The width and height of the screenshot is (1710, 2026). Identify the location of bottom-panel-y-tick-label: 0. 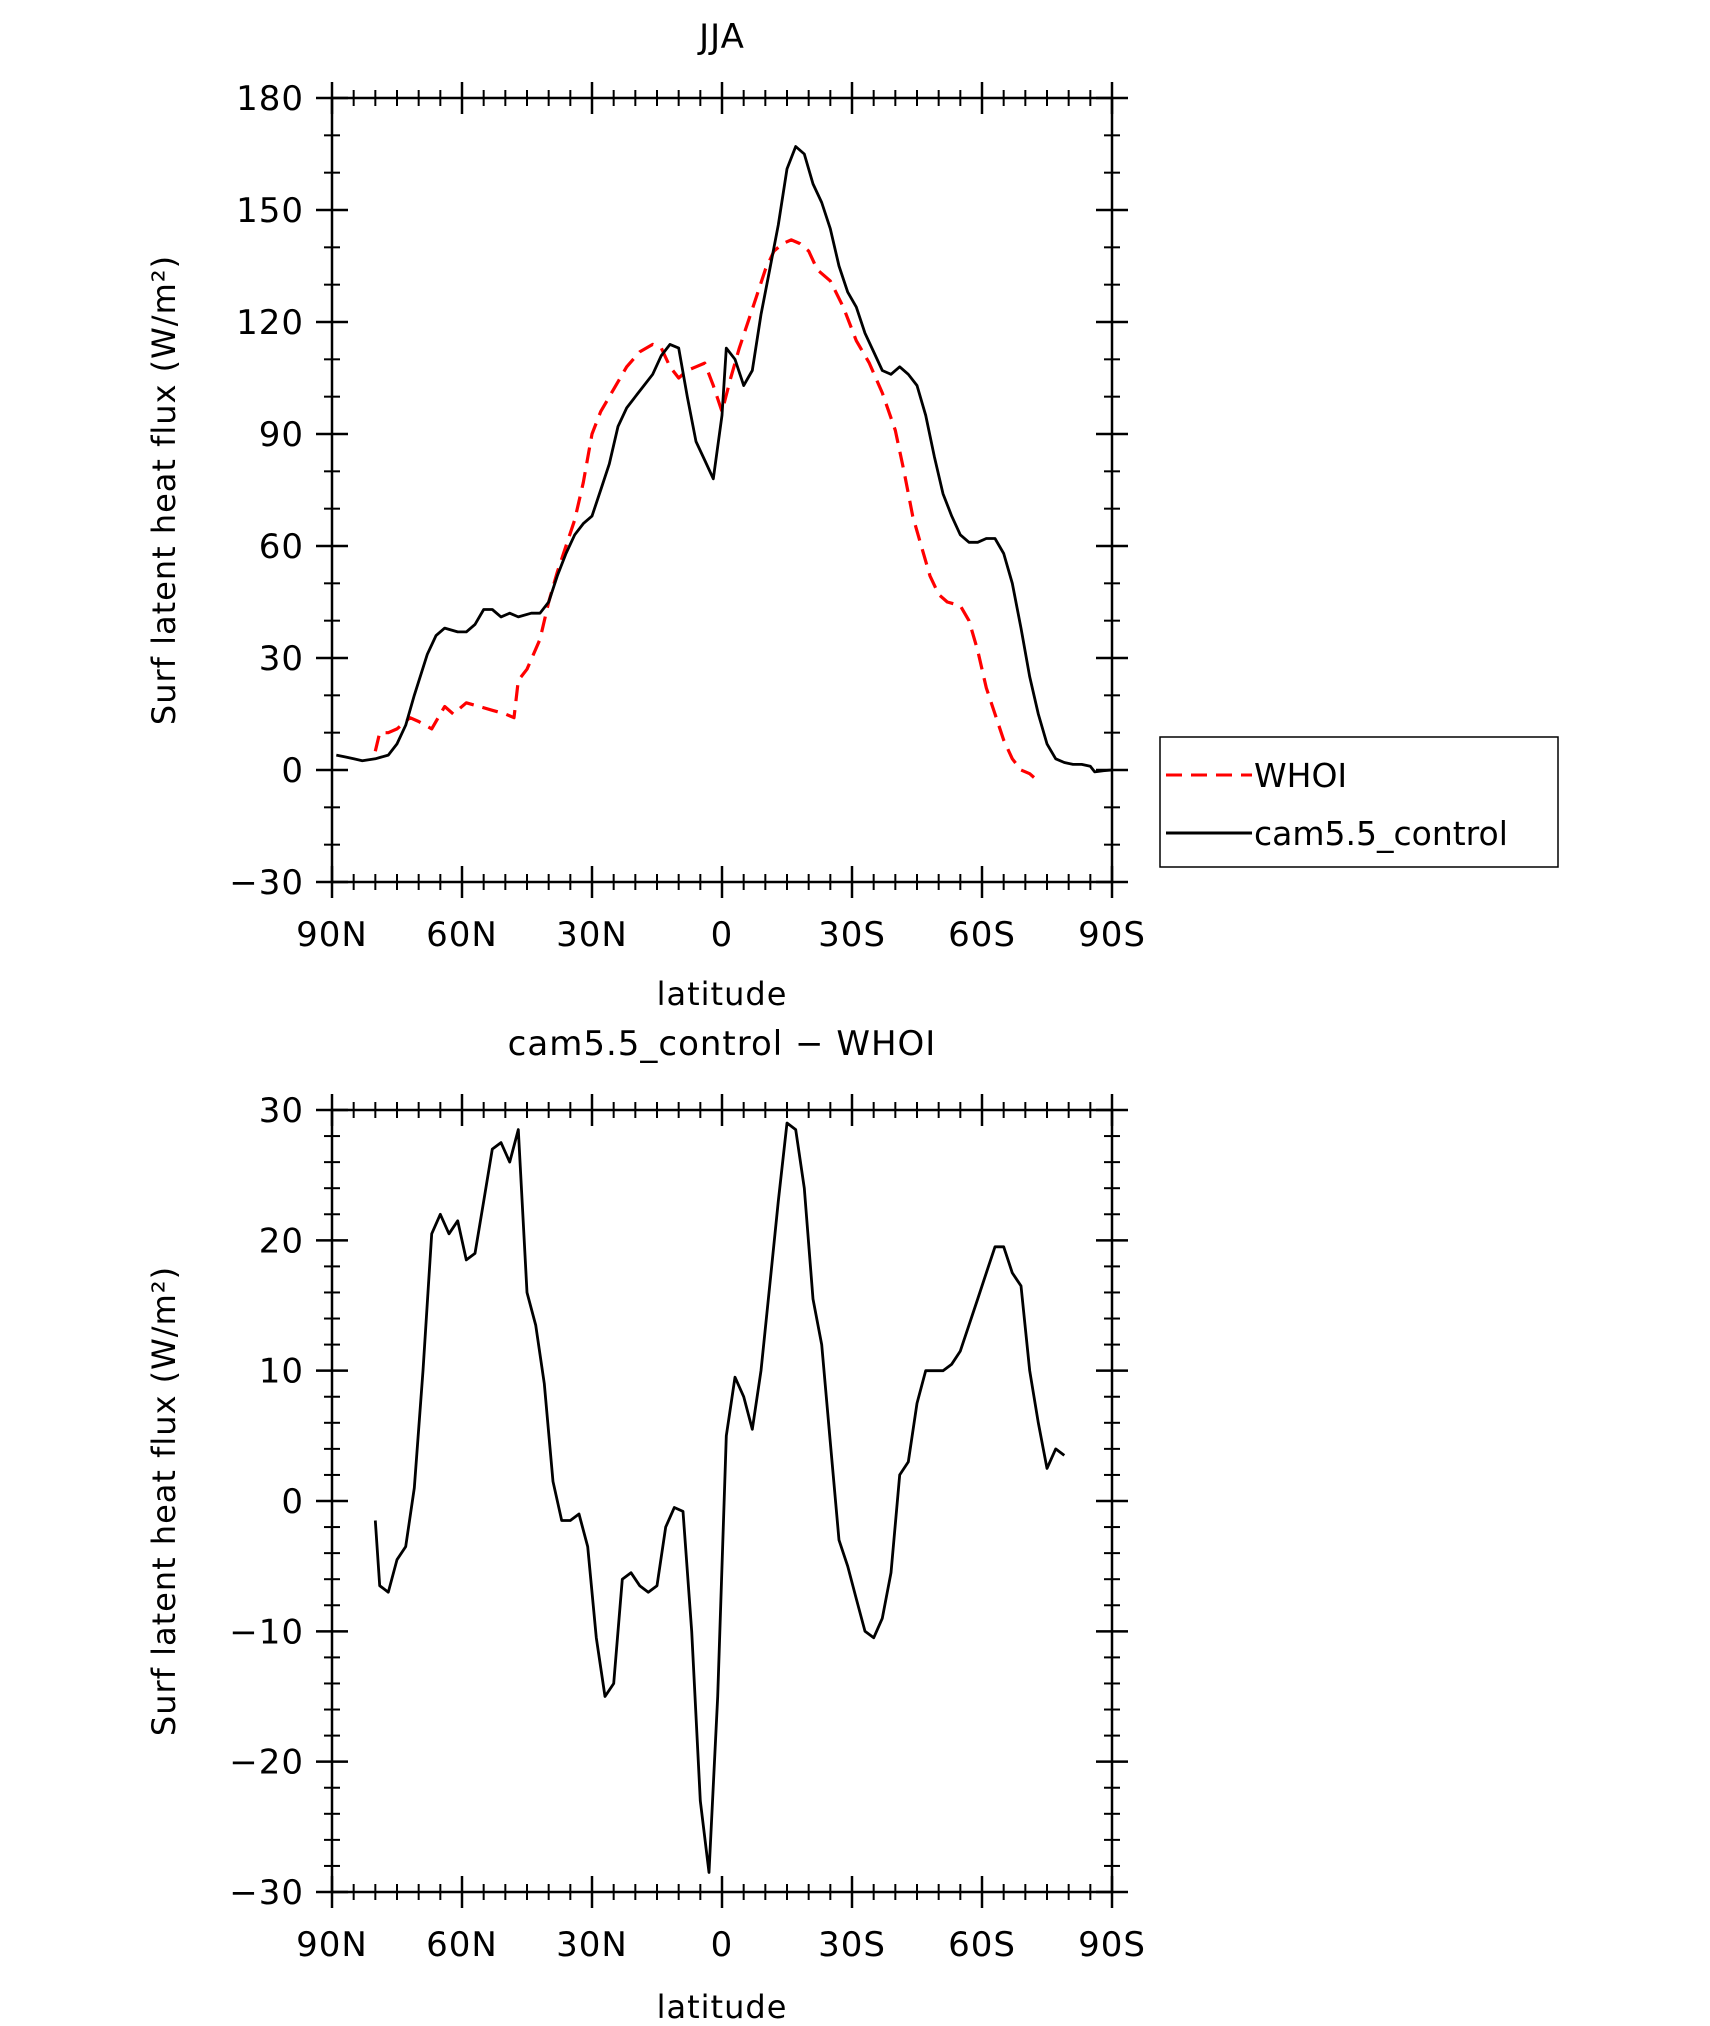
(292, 1502).